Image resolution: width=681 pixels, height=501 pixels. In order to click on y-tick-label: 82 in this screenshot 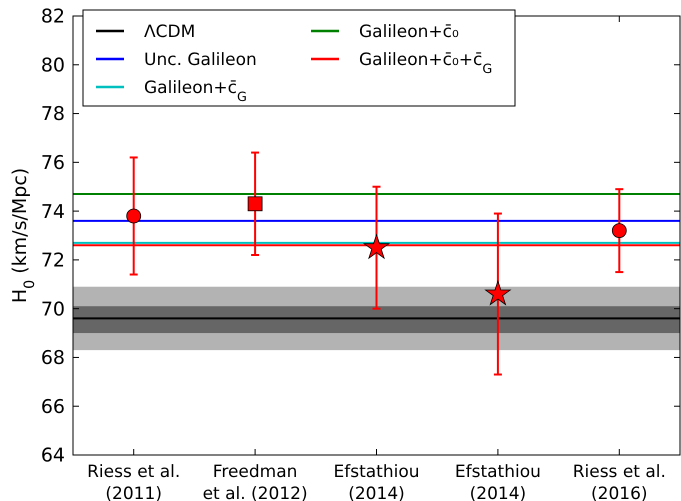, I will do `click(52, 17)`.